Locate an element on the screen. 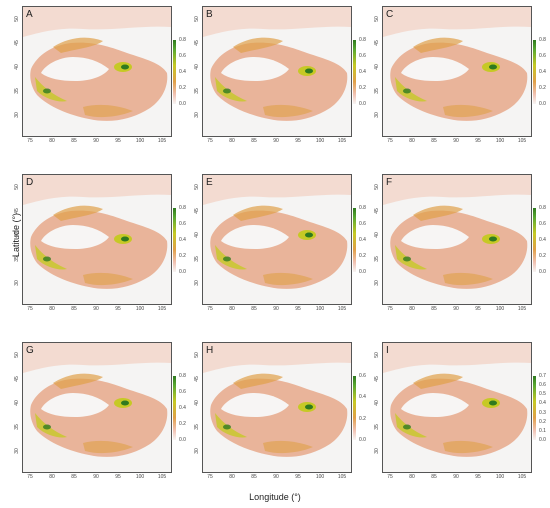 The width and height of the screenshot is (550, 508). panel-letter: G is located at coordinates (30, 350).